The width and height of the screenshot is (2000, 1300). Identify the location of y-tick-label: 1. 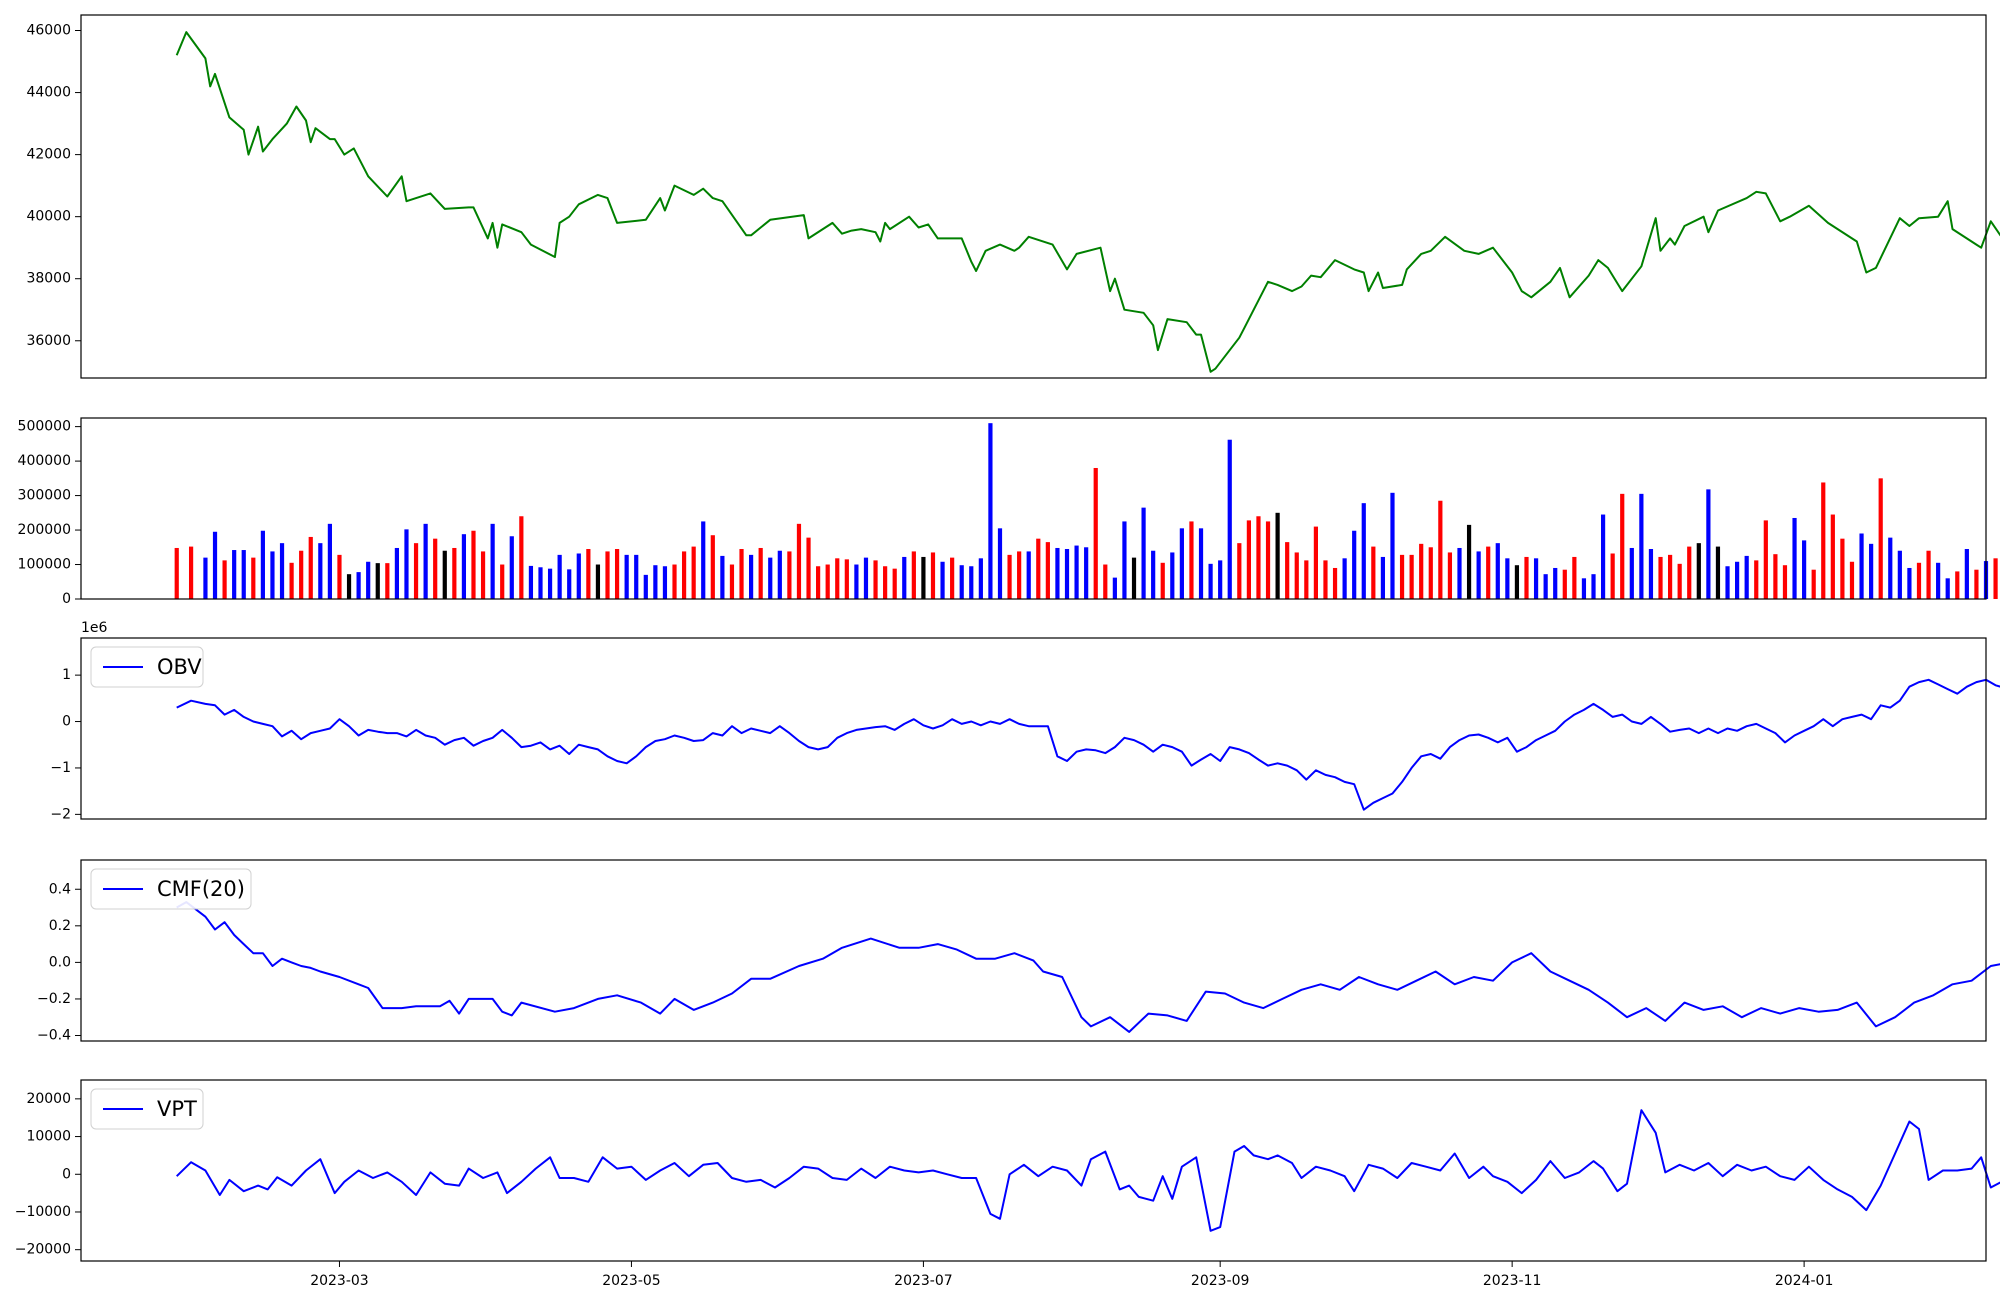
(66, 675).